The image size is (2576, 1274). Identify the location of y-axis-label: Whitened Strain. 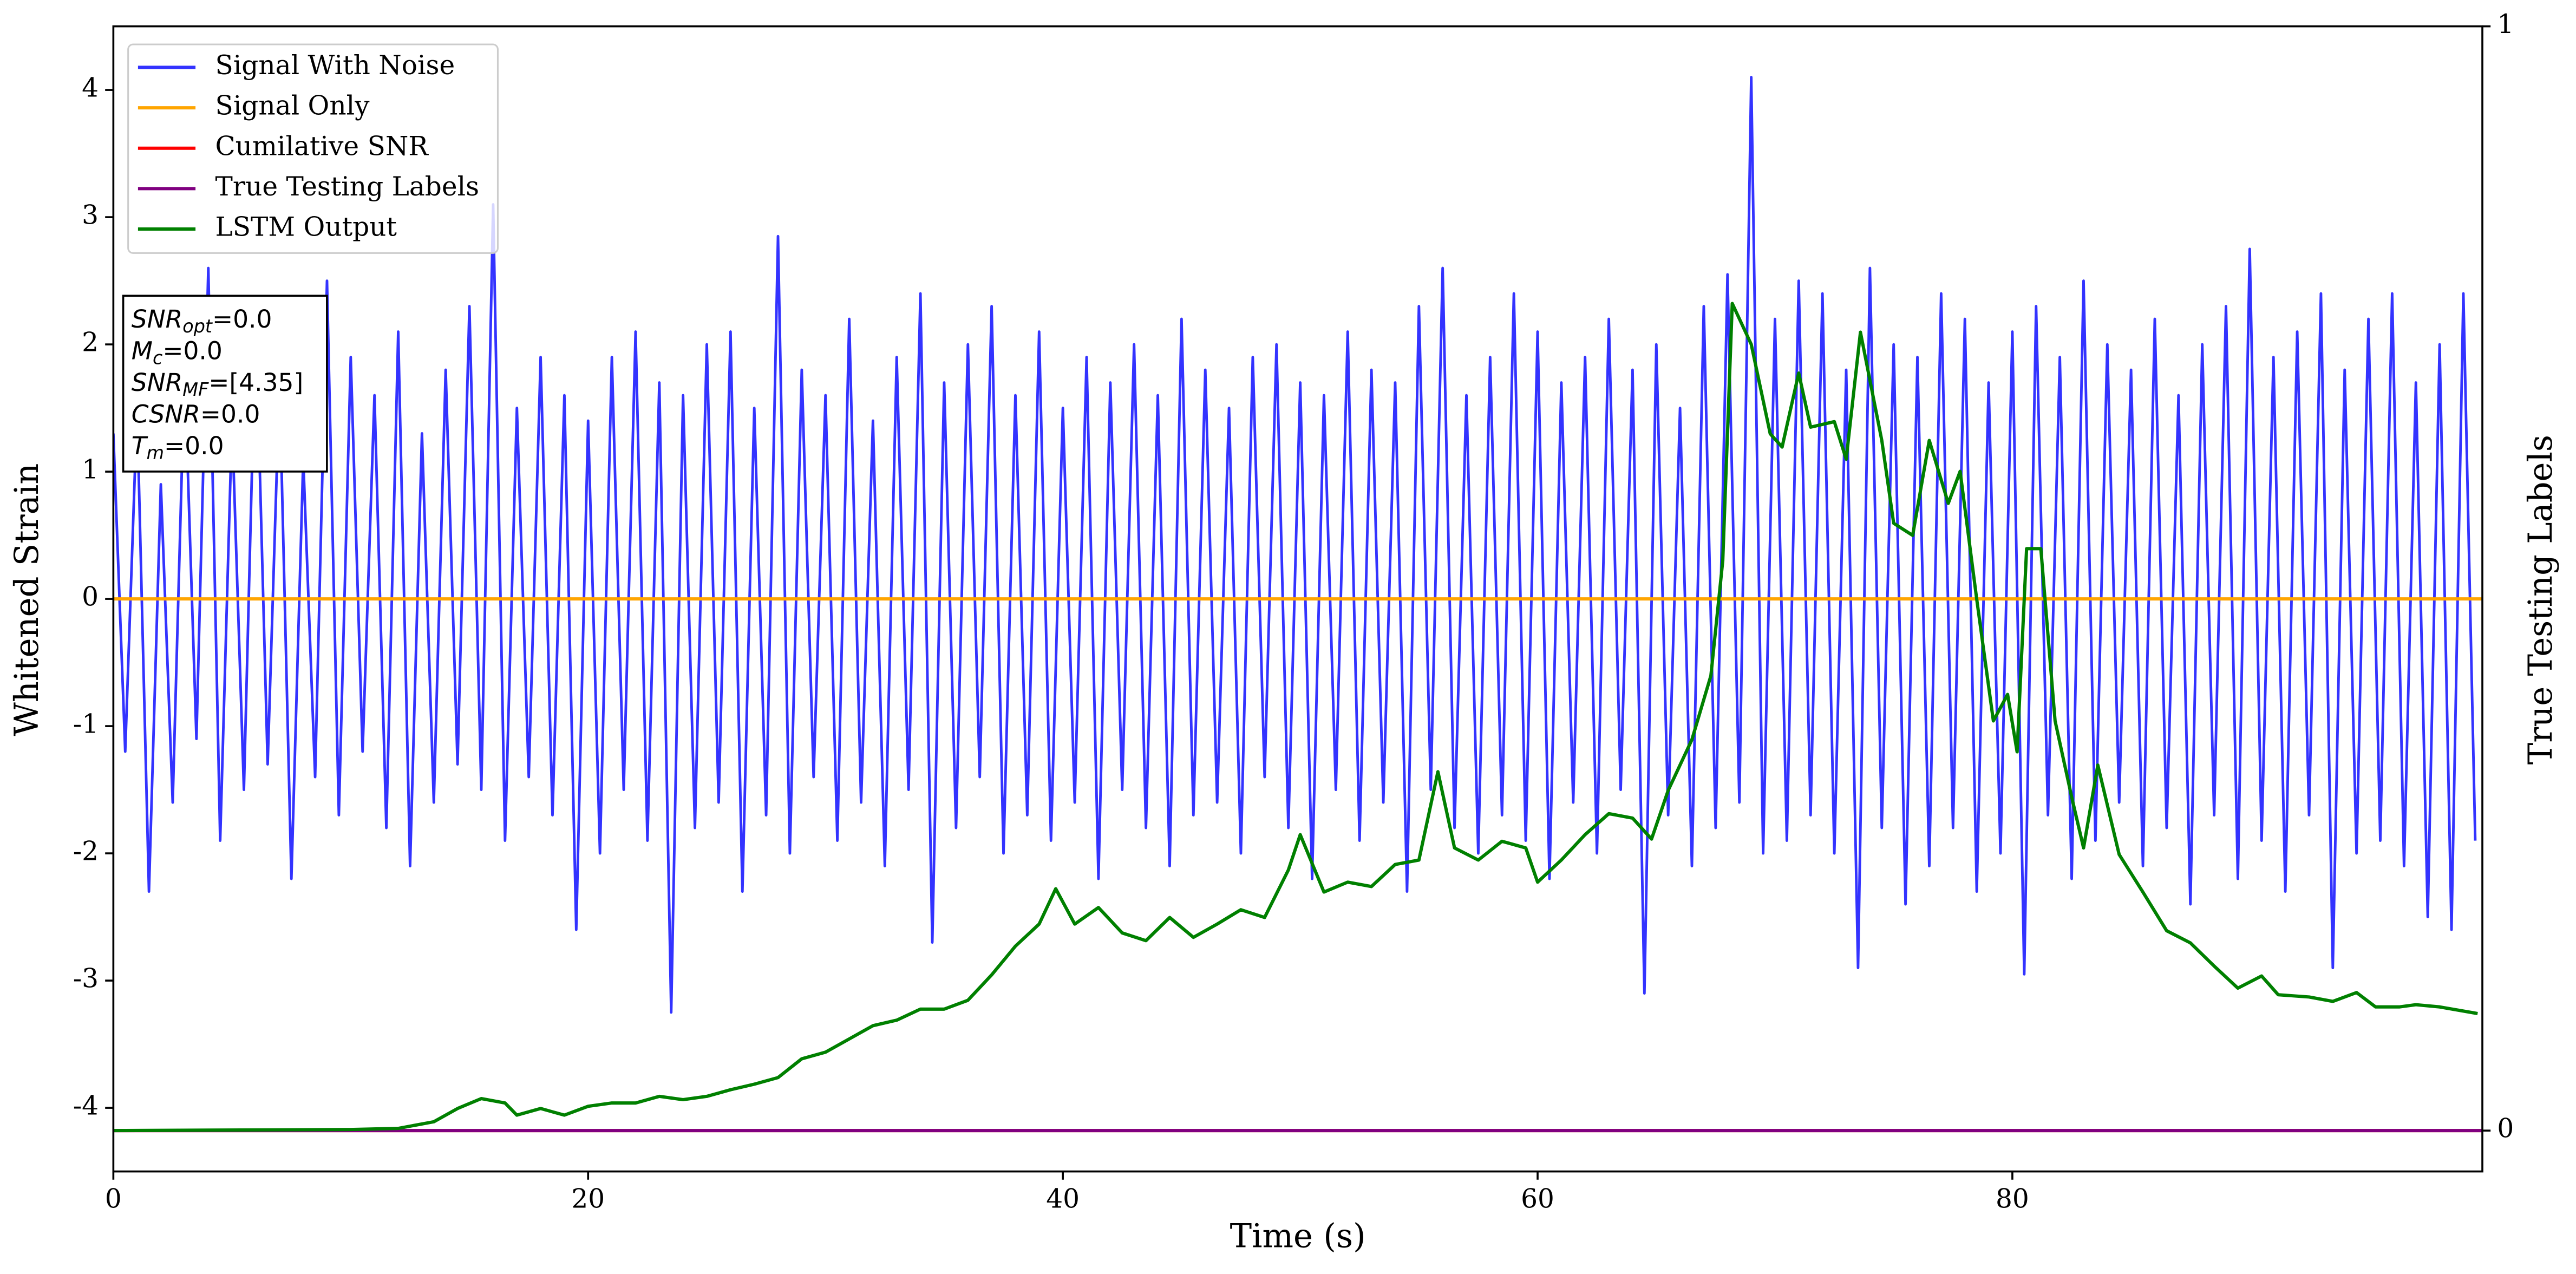
(27, 599).